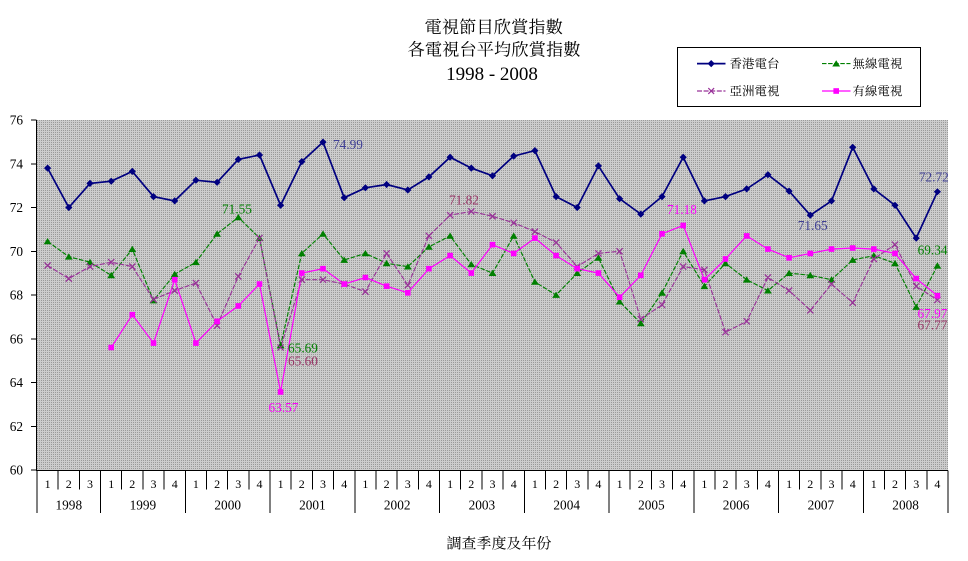 The width and height of the screenshot is (968, 561). Describe the element at coordinates (813, 225) in the screenshot. I see `svg-text: 71.65` at that location.